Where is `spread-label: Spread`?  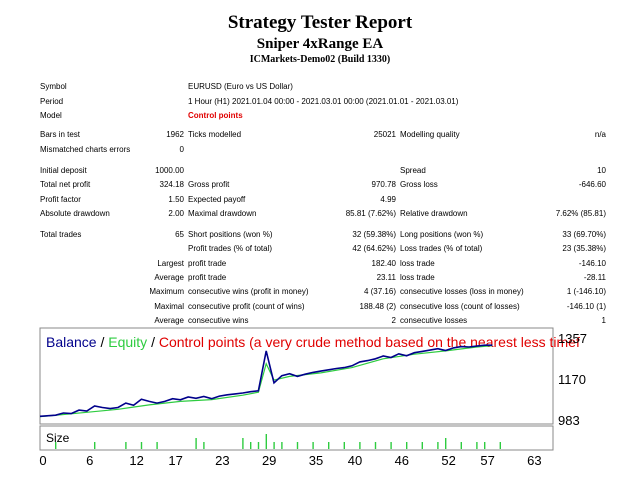 spread-label: Spread is located at coordinates (413, 170).